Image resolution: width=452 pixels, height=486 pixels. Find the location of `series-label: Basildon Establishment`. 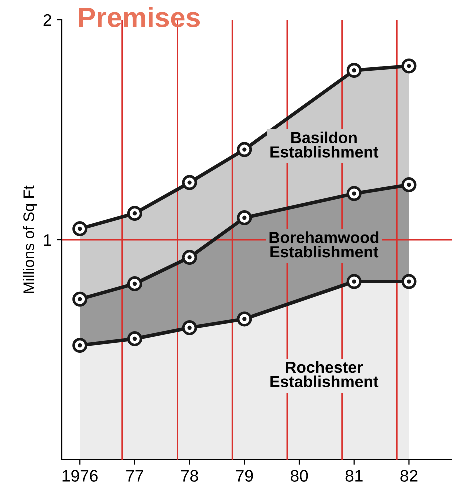

series-label: Basildon Establishment is located at coordinates (324, 145).